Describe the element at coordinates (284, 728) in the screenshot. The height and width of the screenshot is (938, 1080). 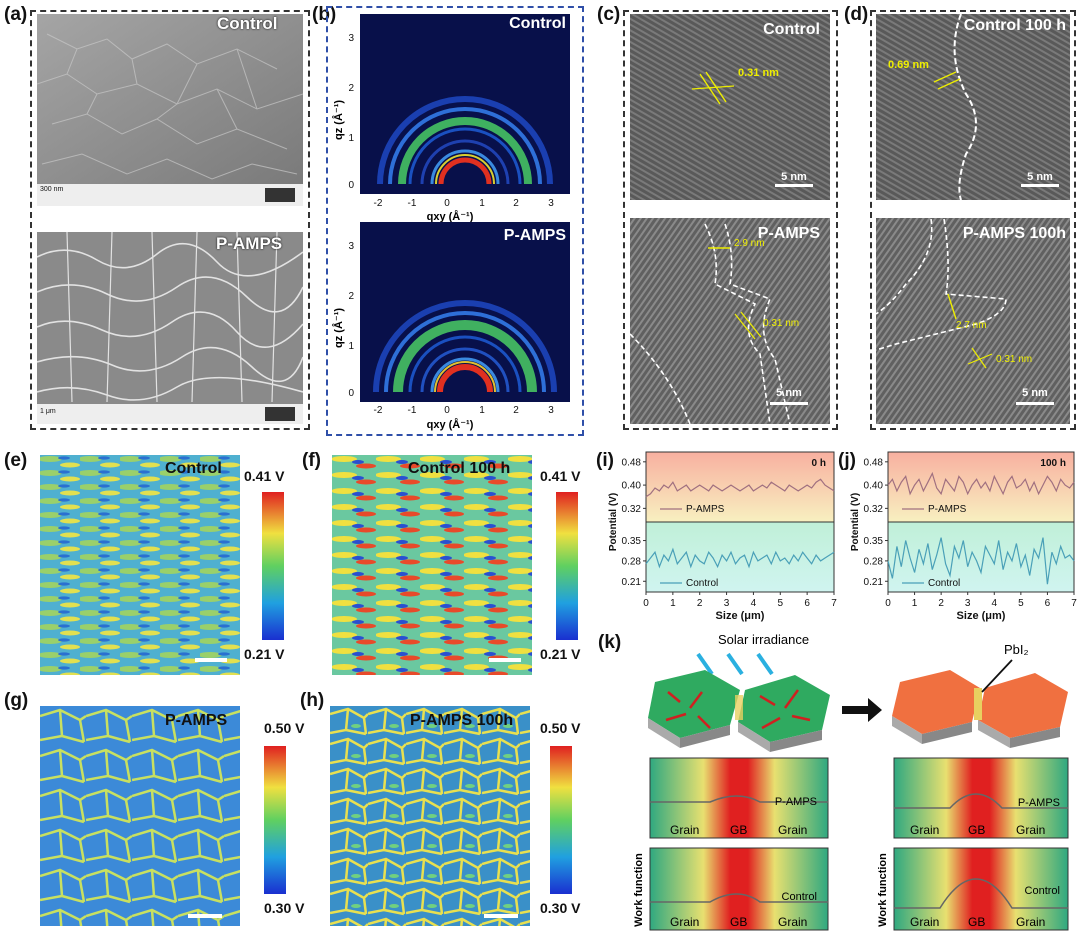
I see `kpfm-g-cbar-top: 0.50 V` at that location.